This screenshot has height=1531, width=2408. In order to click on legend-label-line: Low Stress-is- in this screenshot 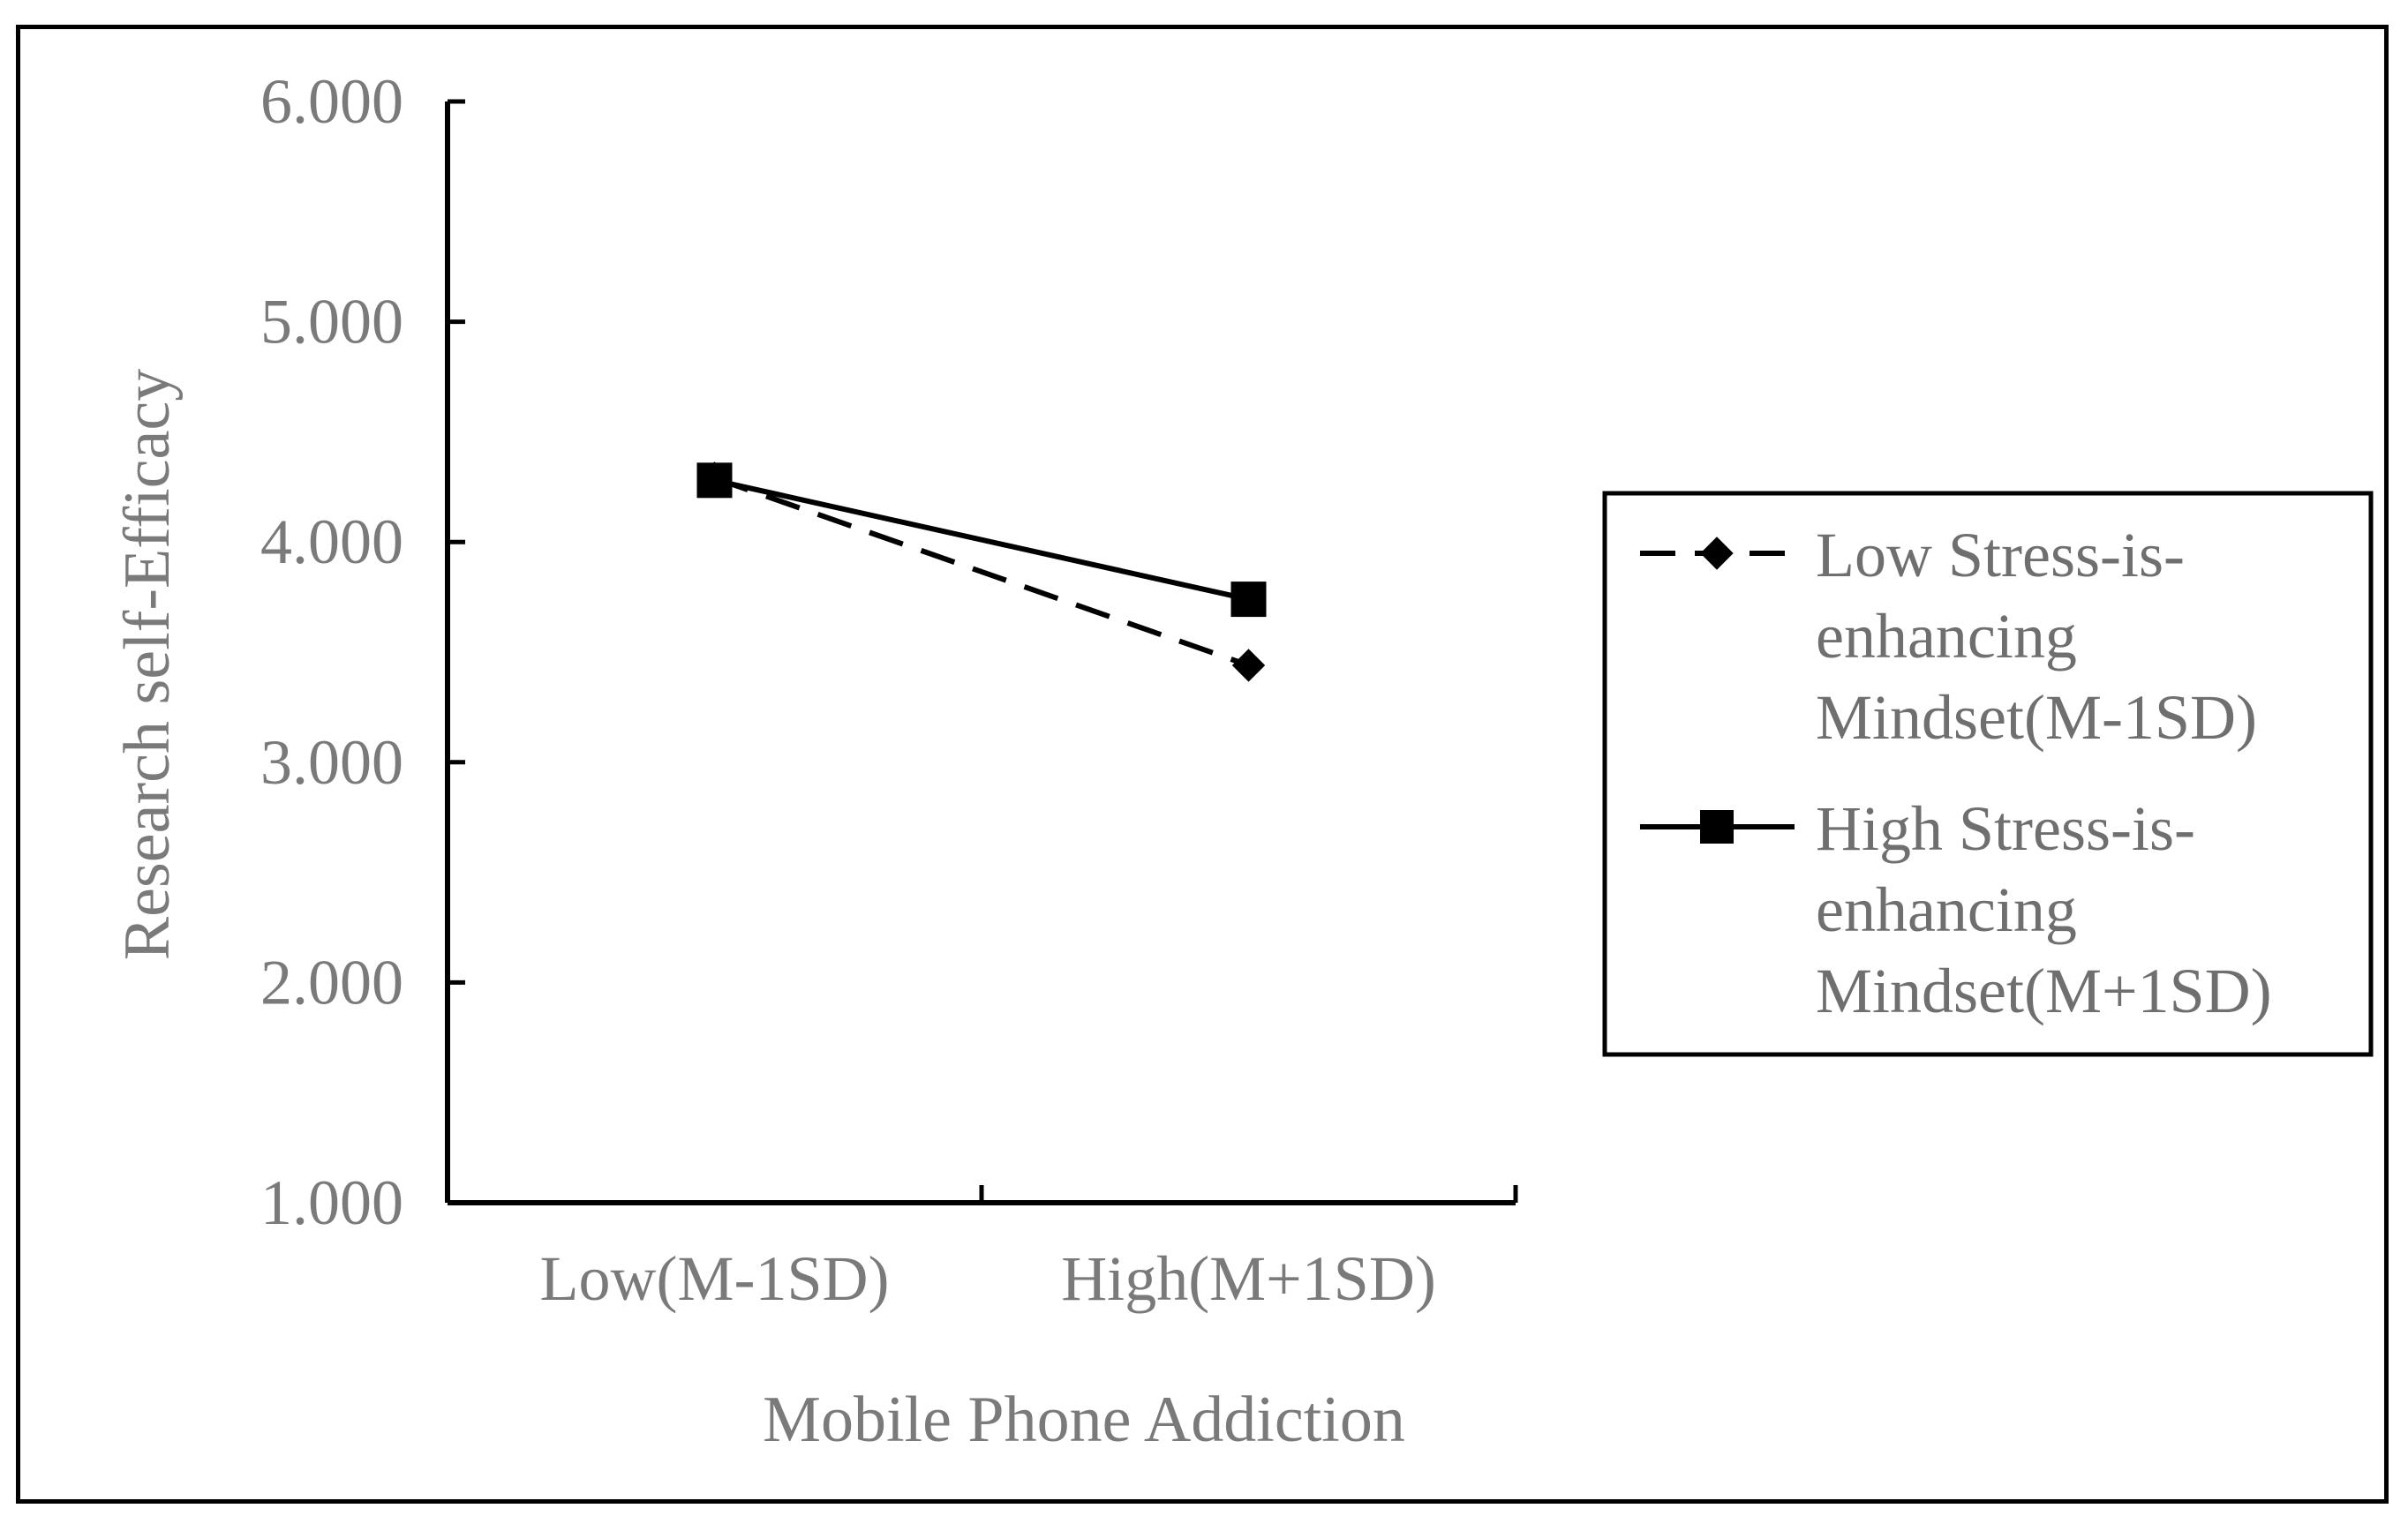, I will do `click(2000, 555)`.